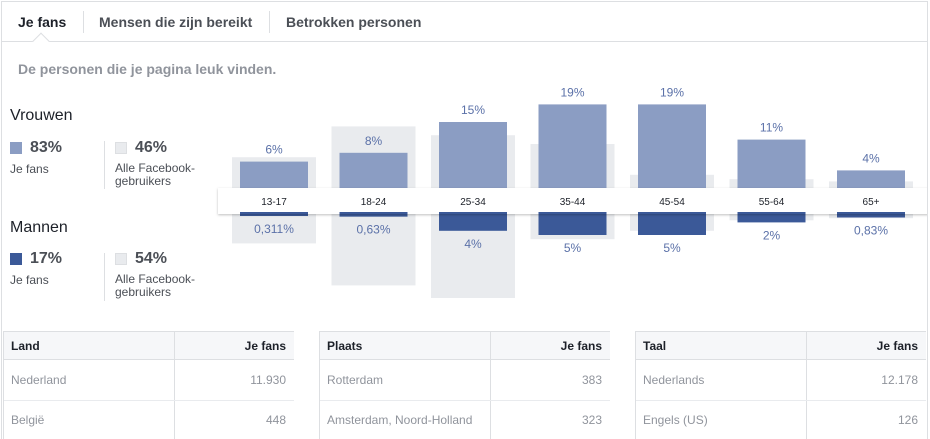 This screenshot has height=439, width=930. I want to click on row-value: 323, so click(591, 420).